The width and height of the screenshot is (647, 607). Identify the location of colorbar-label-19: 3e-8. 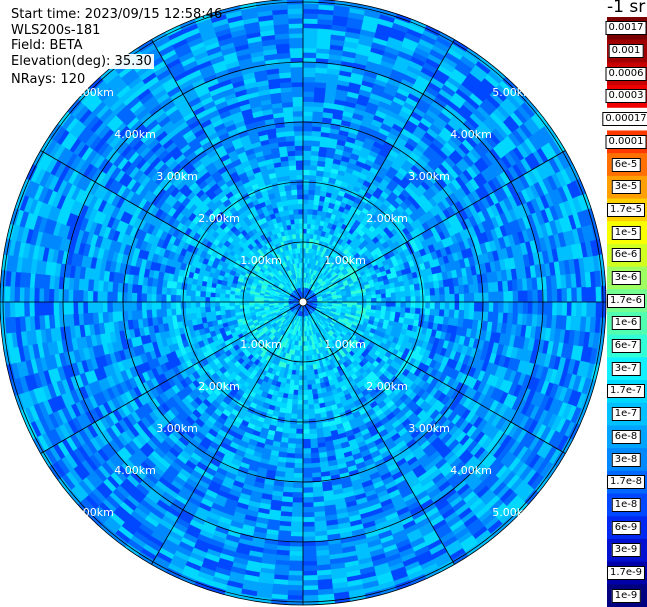
(626, 459).